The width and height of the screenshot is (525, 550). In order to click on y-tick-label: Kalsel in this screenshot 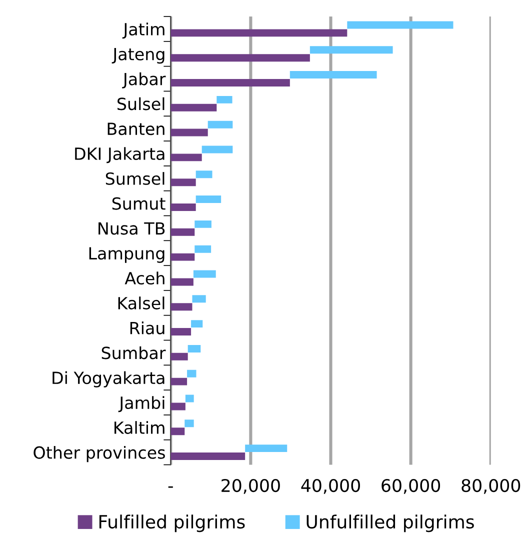, I will do `click(141, 303)`.